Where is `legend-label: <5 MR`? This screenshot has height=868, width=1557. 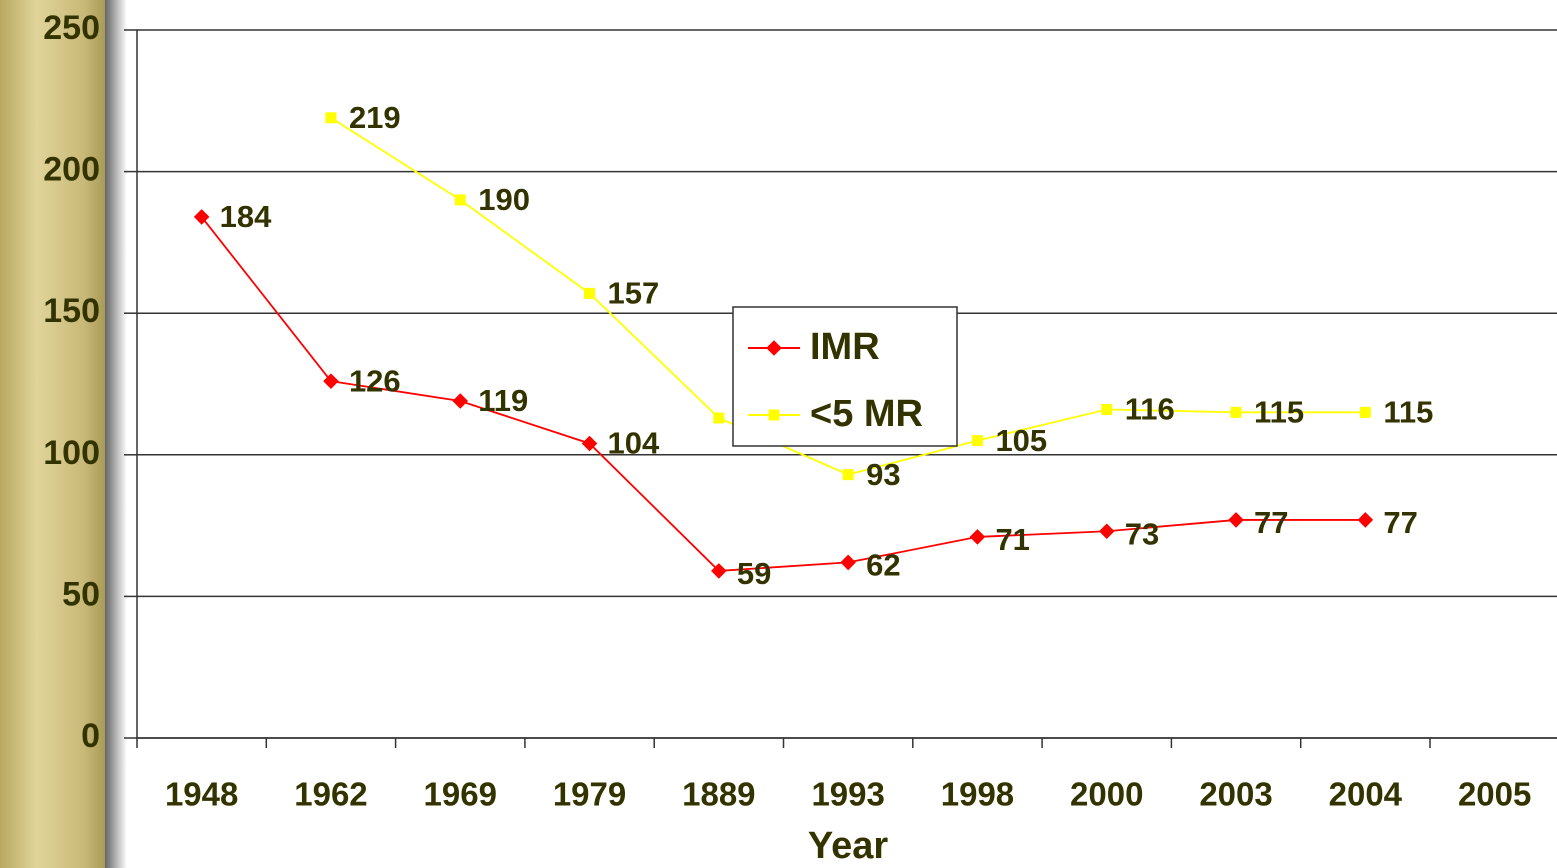 legend-label: <5 MR is located at coordinates (866, 414).